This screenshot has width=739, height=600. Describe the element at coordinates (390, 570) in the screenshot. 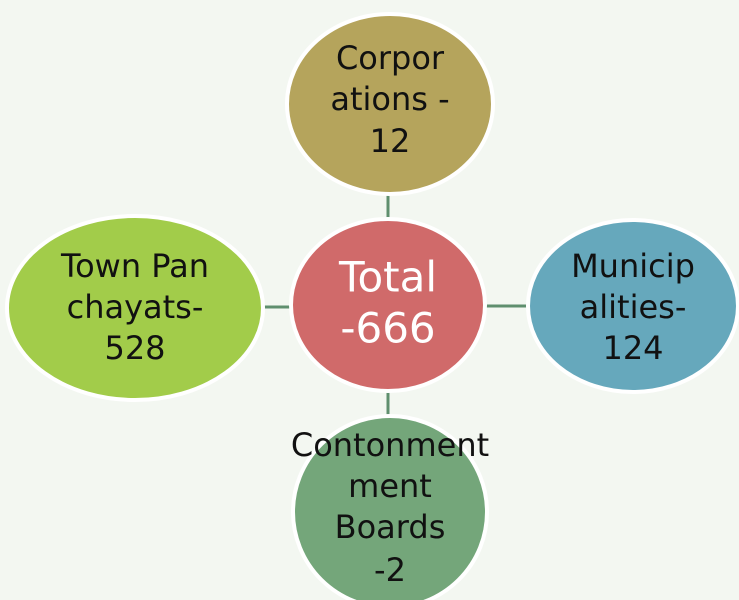

I see `node-label: -2` at that location.